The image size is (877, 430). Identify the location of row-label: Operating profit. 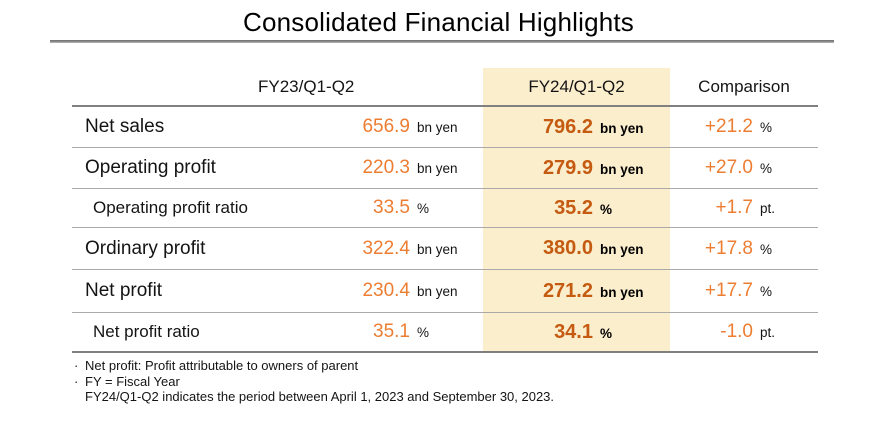
(150, 167).